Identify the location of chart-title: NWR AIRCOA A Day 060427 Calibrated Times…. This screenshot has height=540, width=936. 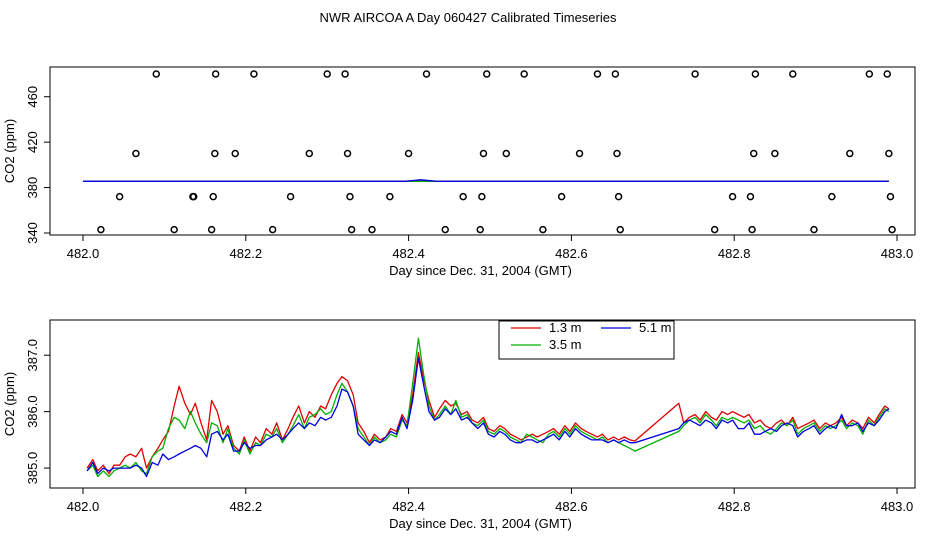
(468, 17).